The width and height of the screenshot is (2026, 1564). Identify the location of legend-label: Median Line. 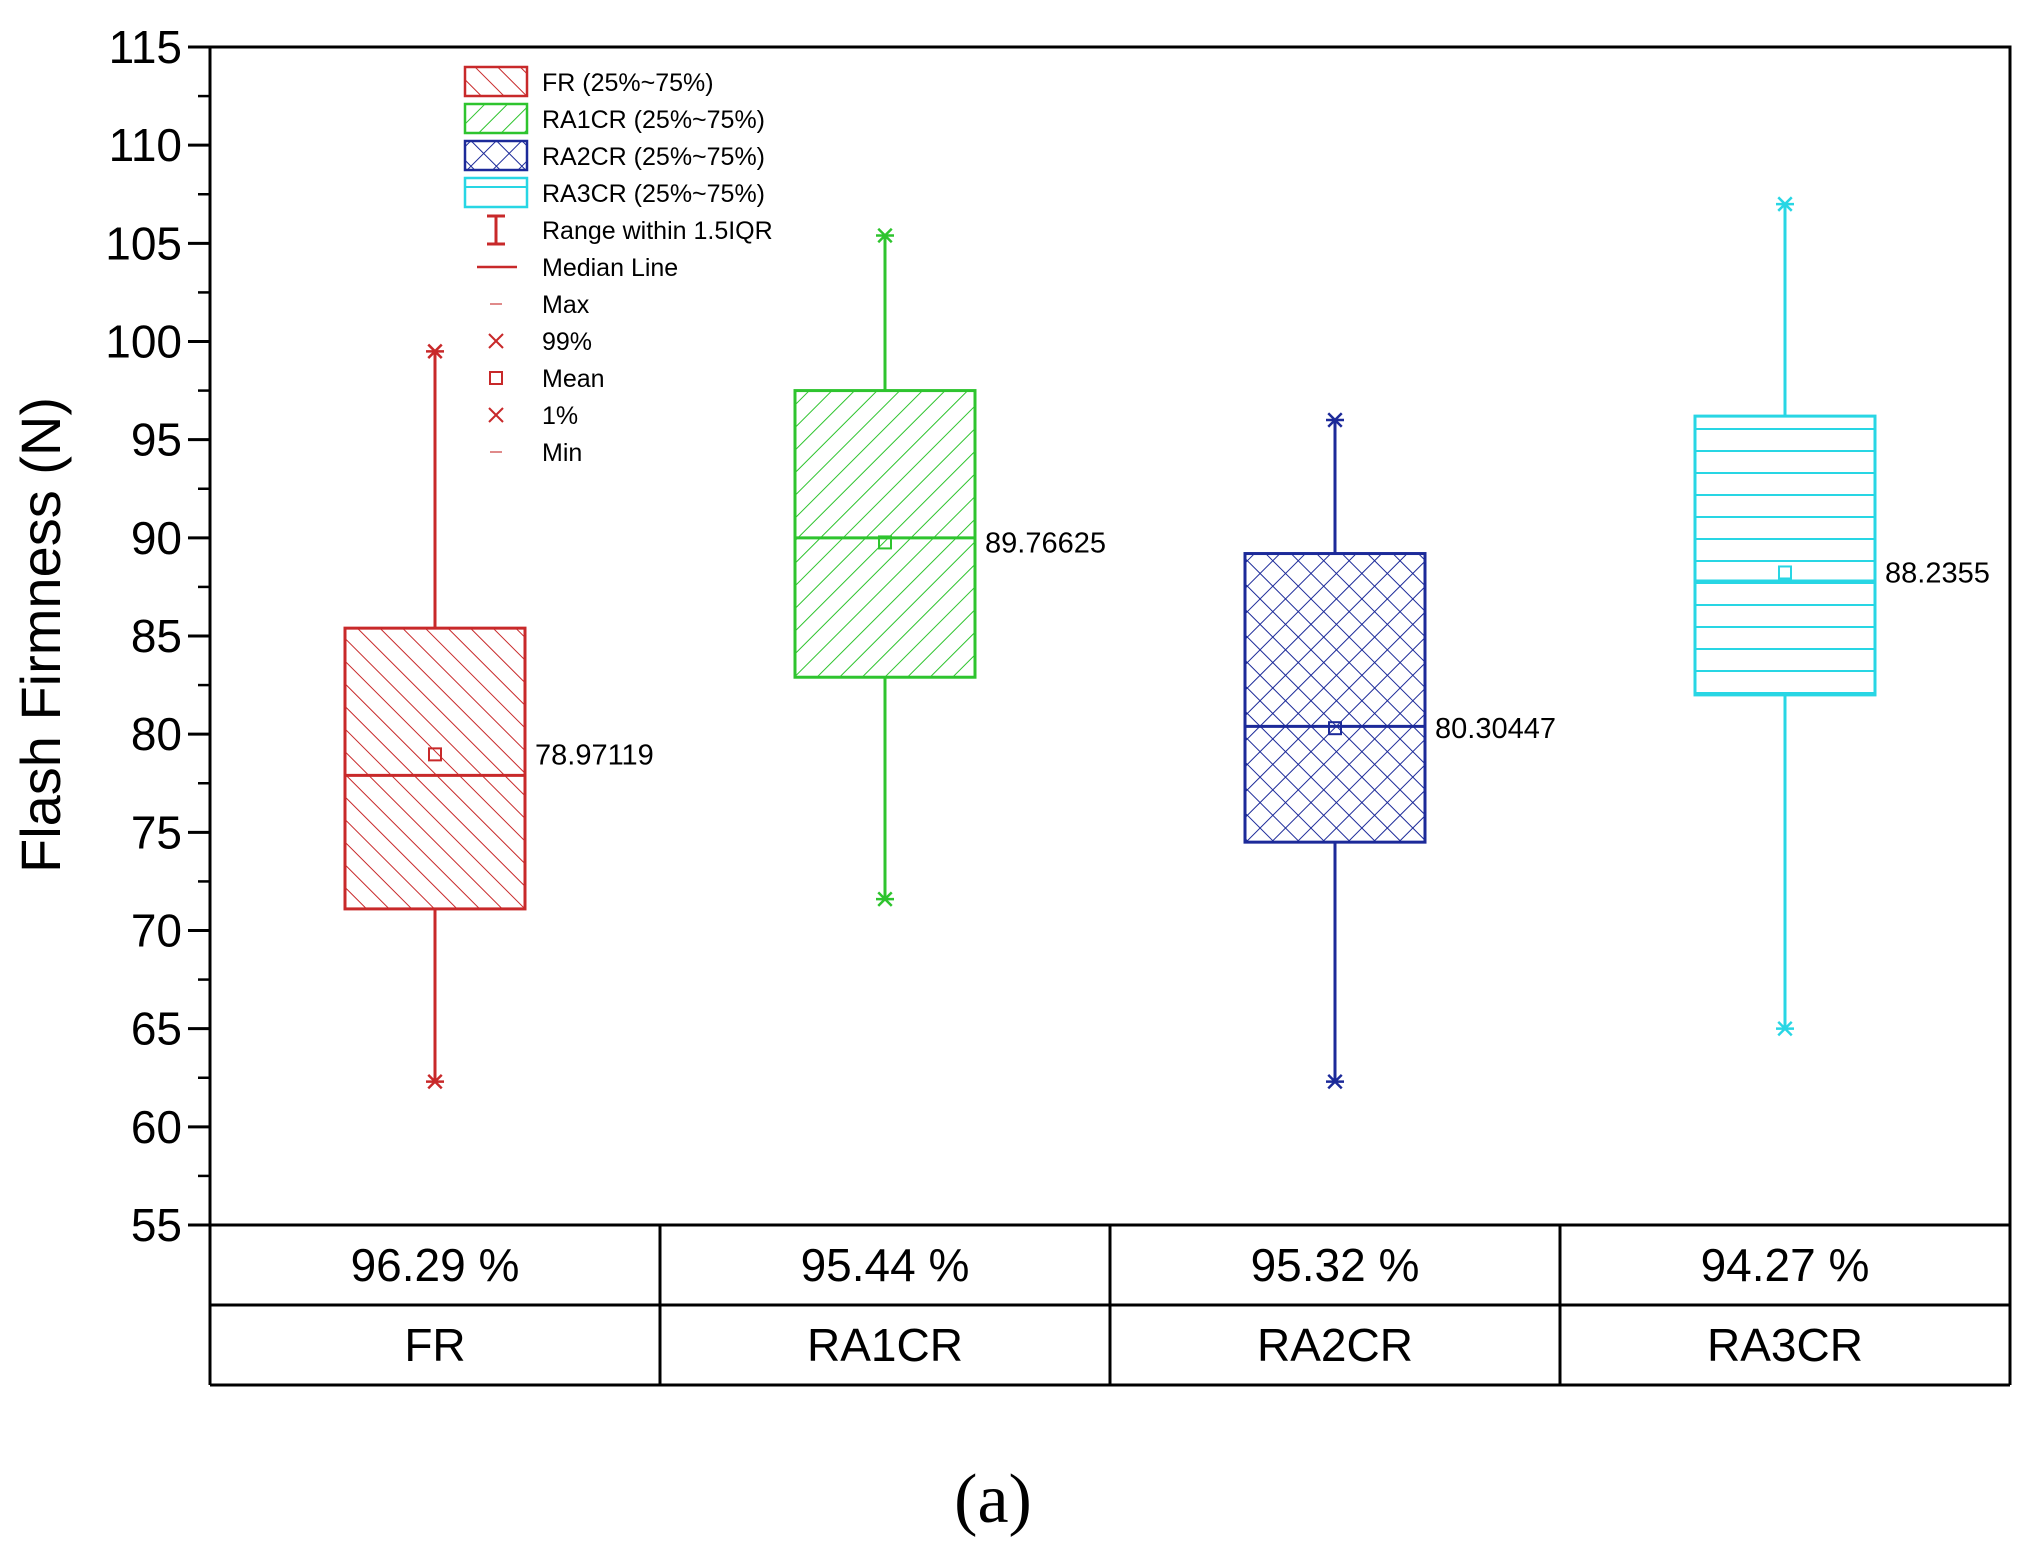
(610, 268).